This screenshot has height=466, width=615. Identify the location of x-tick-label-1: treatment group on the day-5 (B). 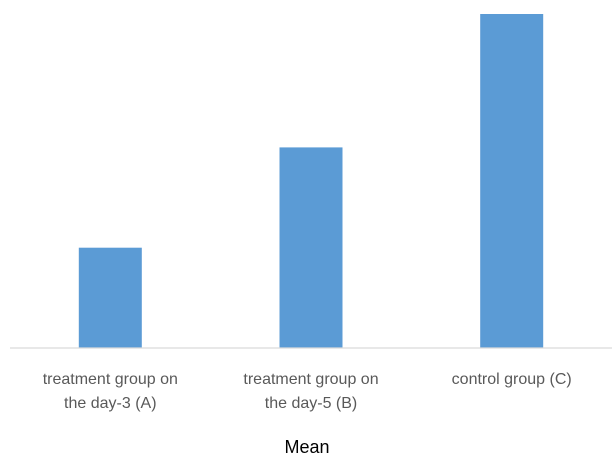
(310, 391).